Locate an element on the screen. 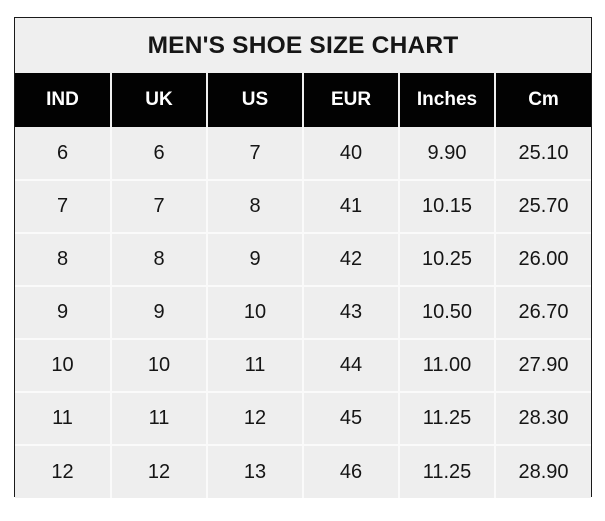  table-row: 11 11 12 45 11.25 28.30 is located at coordinates (303, 418).